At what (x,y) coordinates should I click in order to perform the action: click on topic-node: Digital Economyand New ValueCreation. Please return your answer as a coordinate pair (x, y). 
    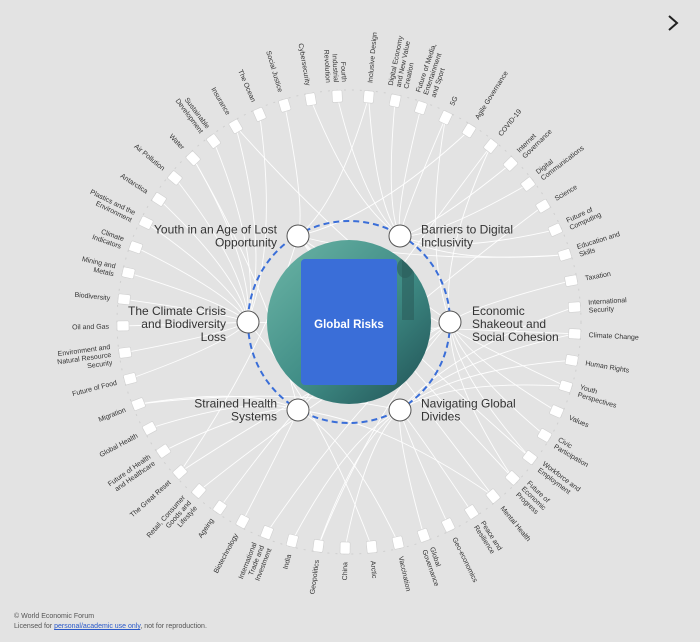
    Looking at the image, I should click on (404, 71).